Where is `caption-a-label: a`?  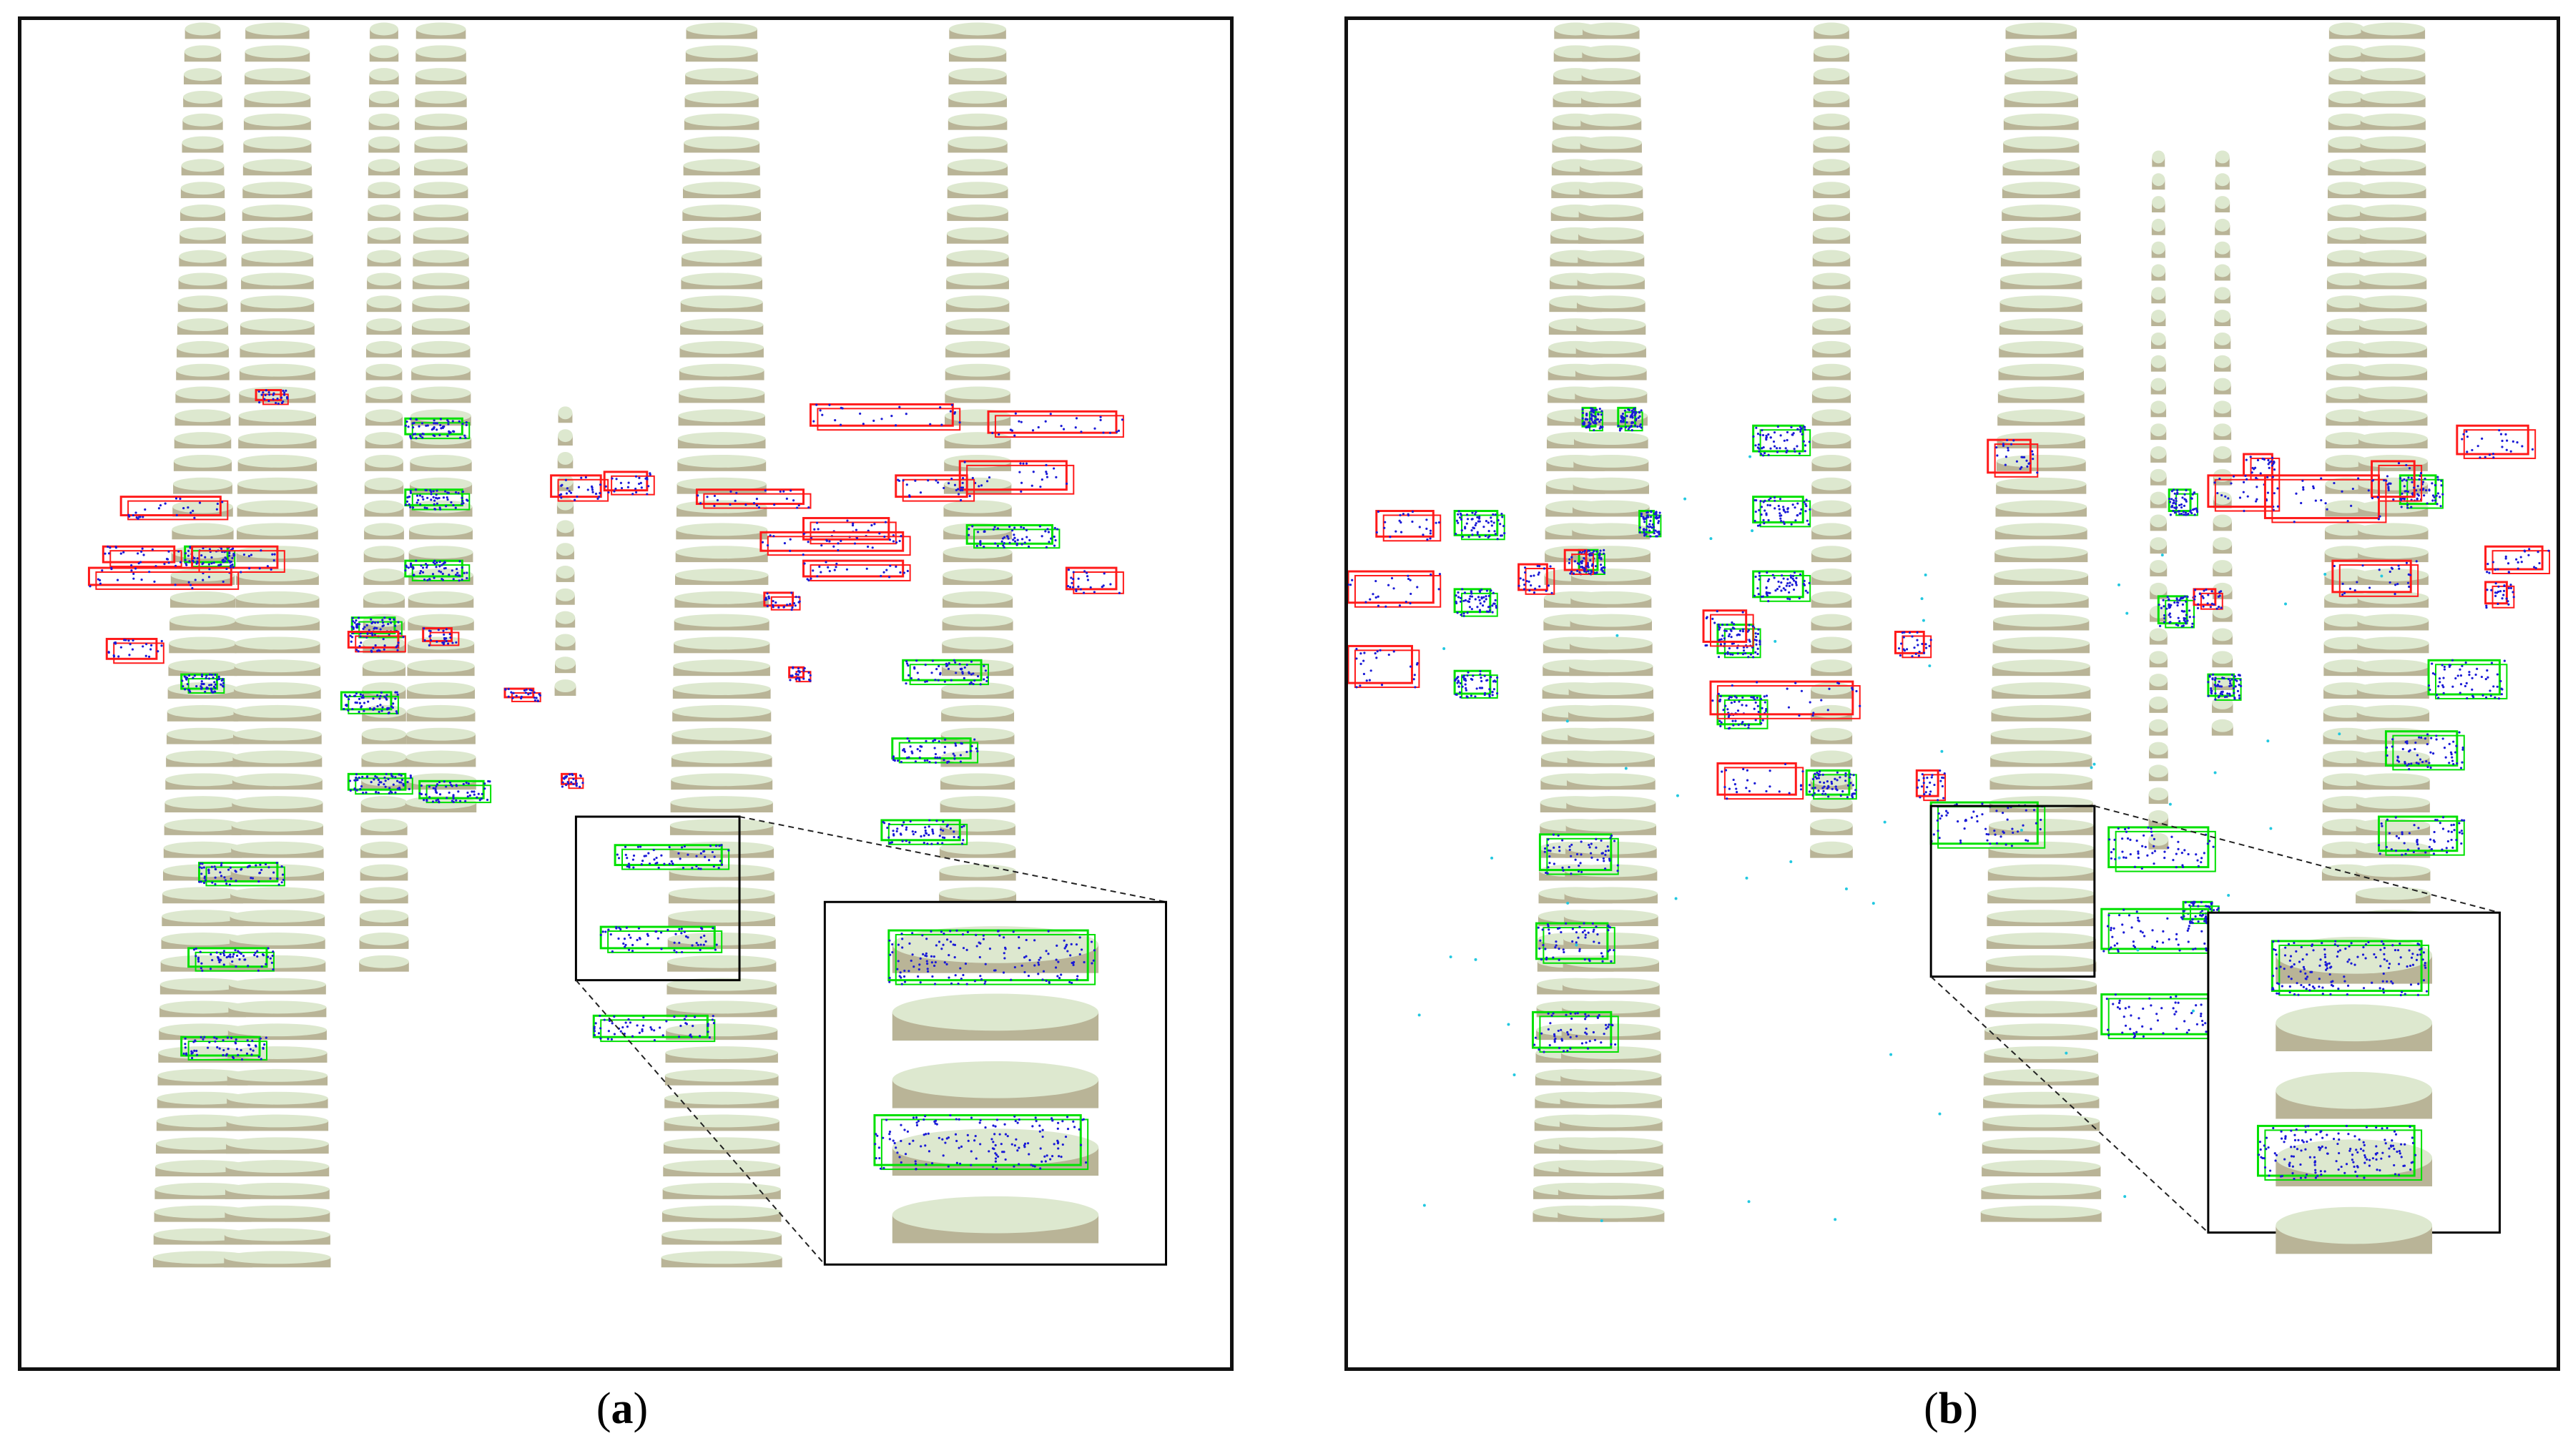
caption-a-label: a is located at coordinates (622, 1408).